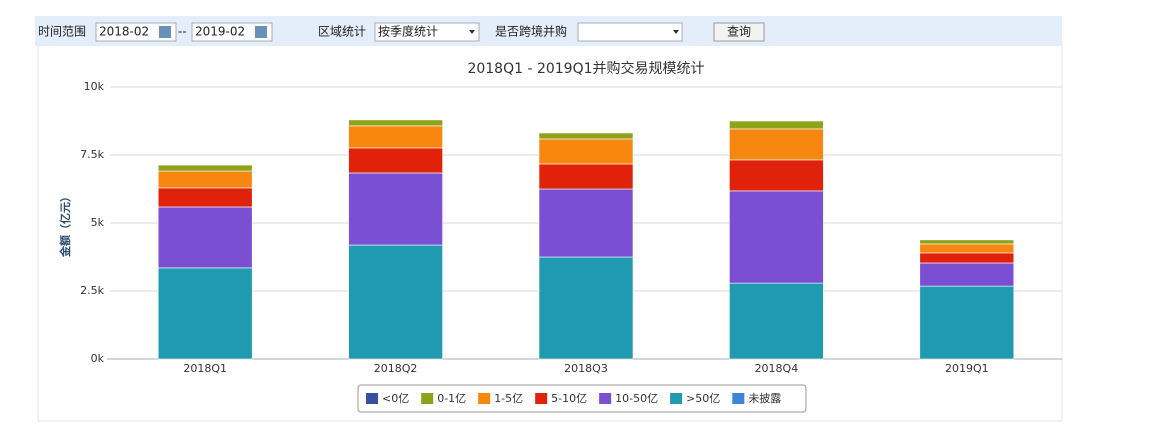 The height and width of the screenshot is (435, 1149). Describe the element at coordinates (569, 398) in the screenshot. I see `legend-label: 5-10亿` at that location.